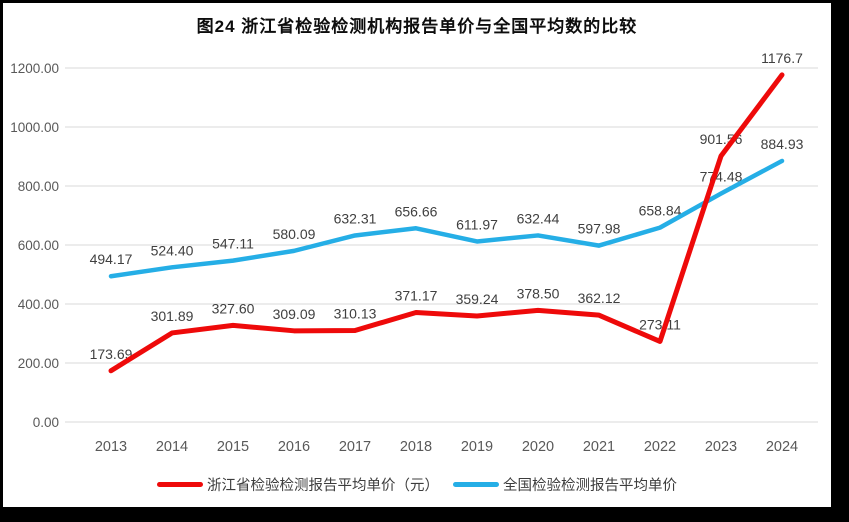 The height and width of the screenshot is (522, 849). Describe the element at coordinates (111, 259) in the screenshot. I see `data-label: 494.17` at that location.